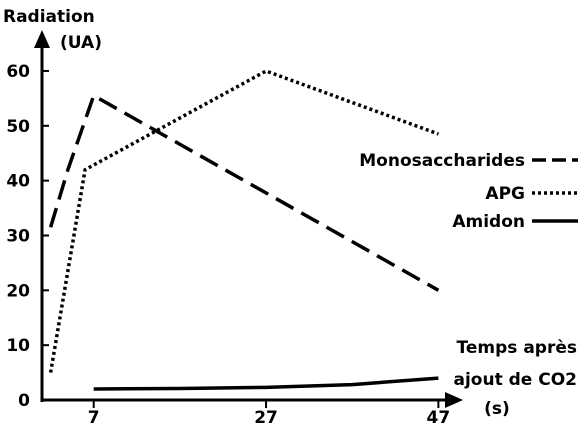  What do you see at coordinates (18, 72) in the screenshot?
I see `y-tick-label: 60` at bounding box center [18, 72].